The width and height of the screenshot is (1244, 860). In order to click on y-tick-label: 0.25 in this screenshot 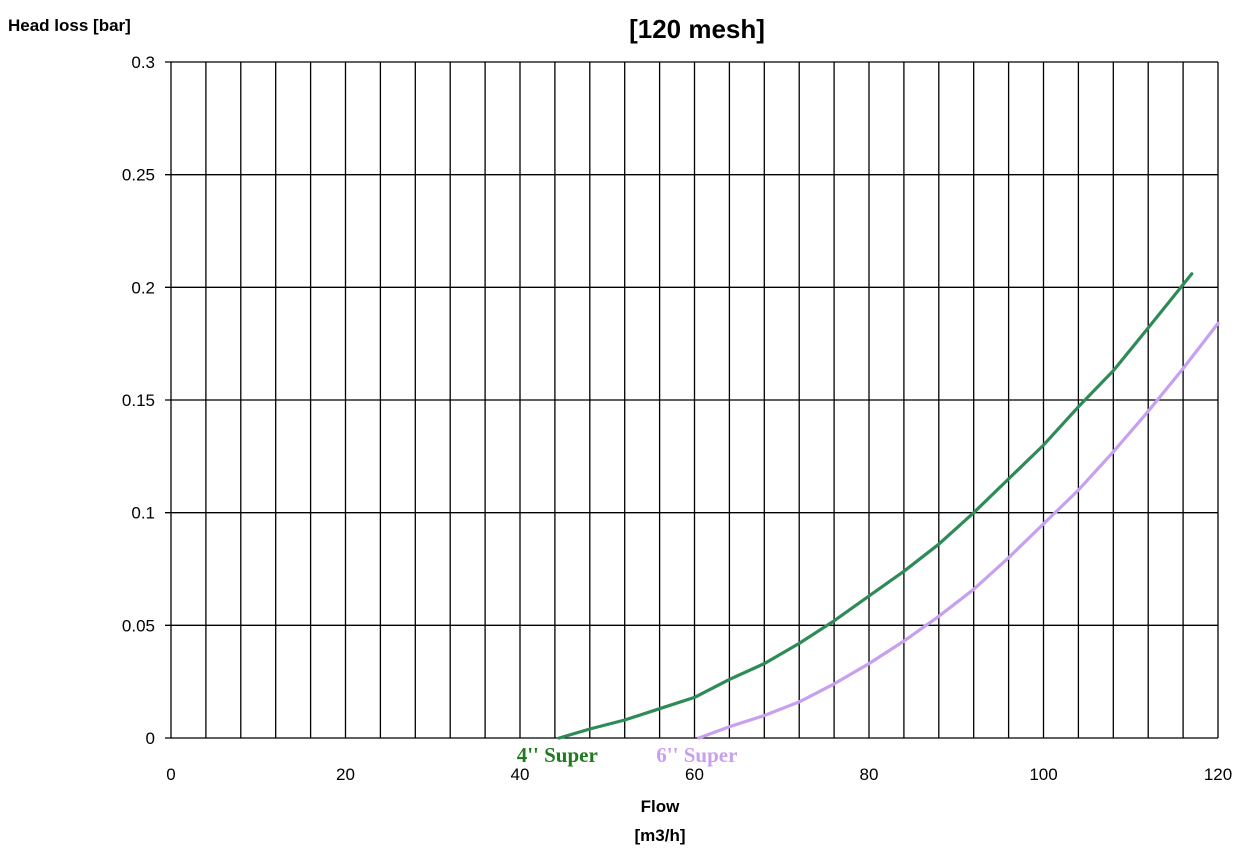, I will do `click(138, 175)`.